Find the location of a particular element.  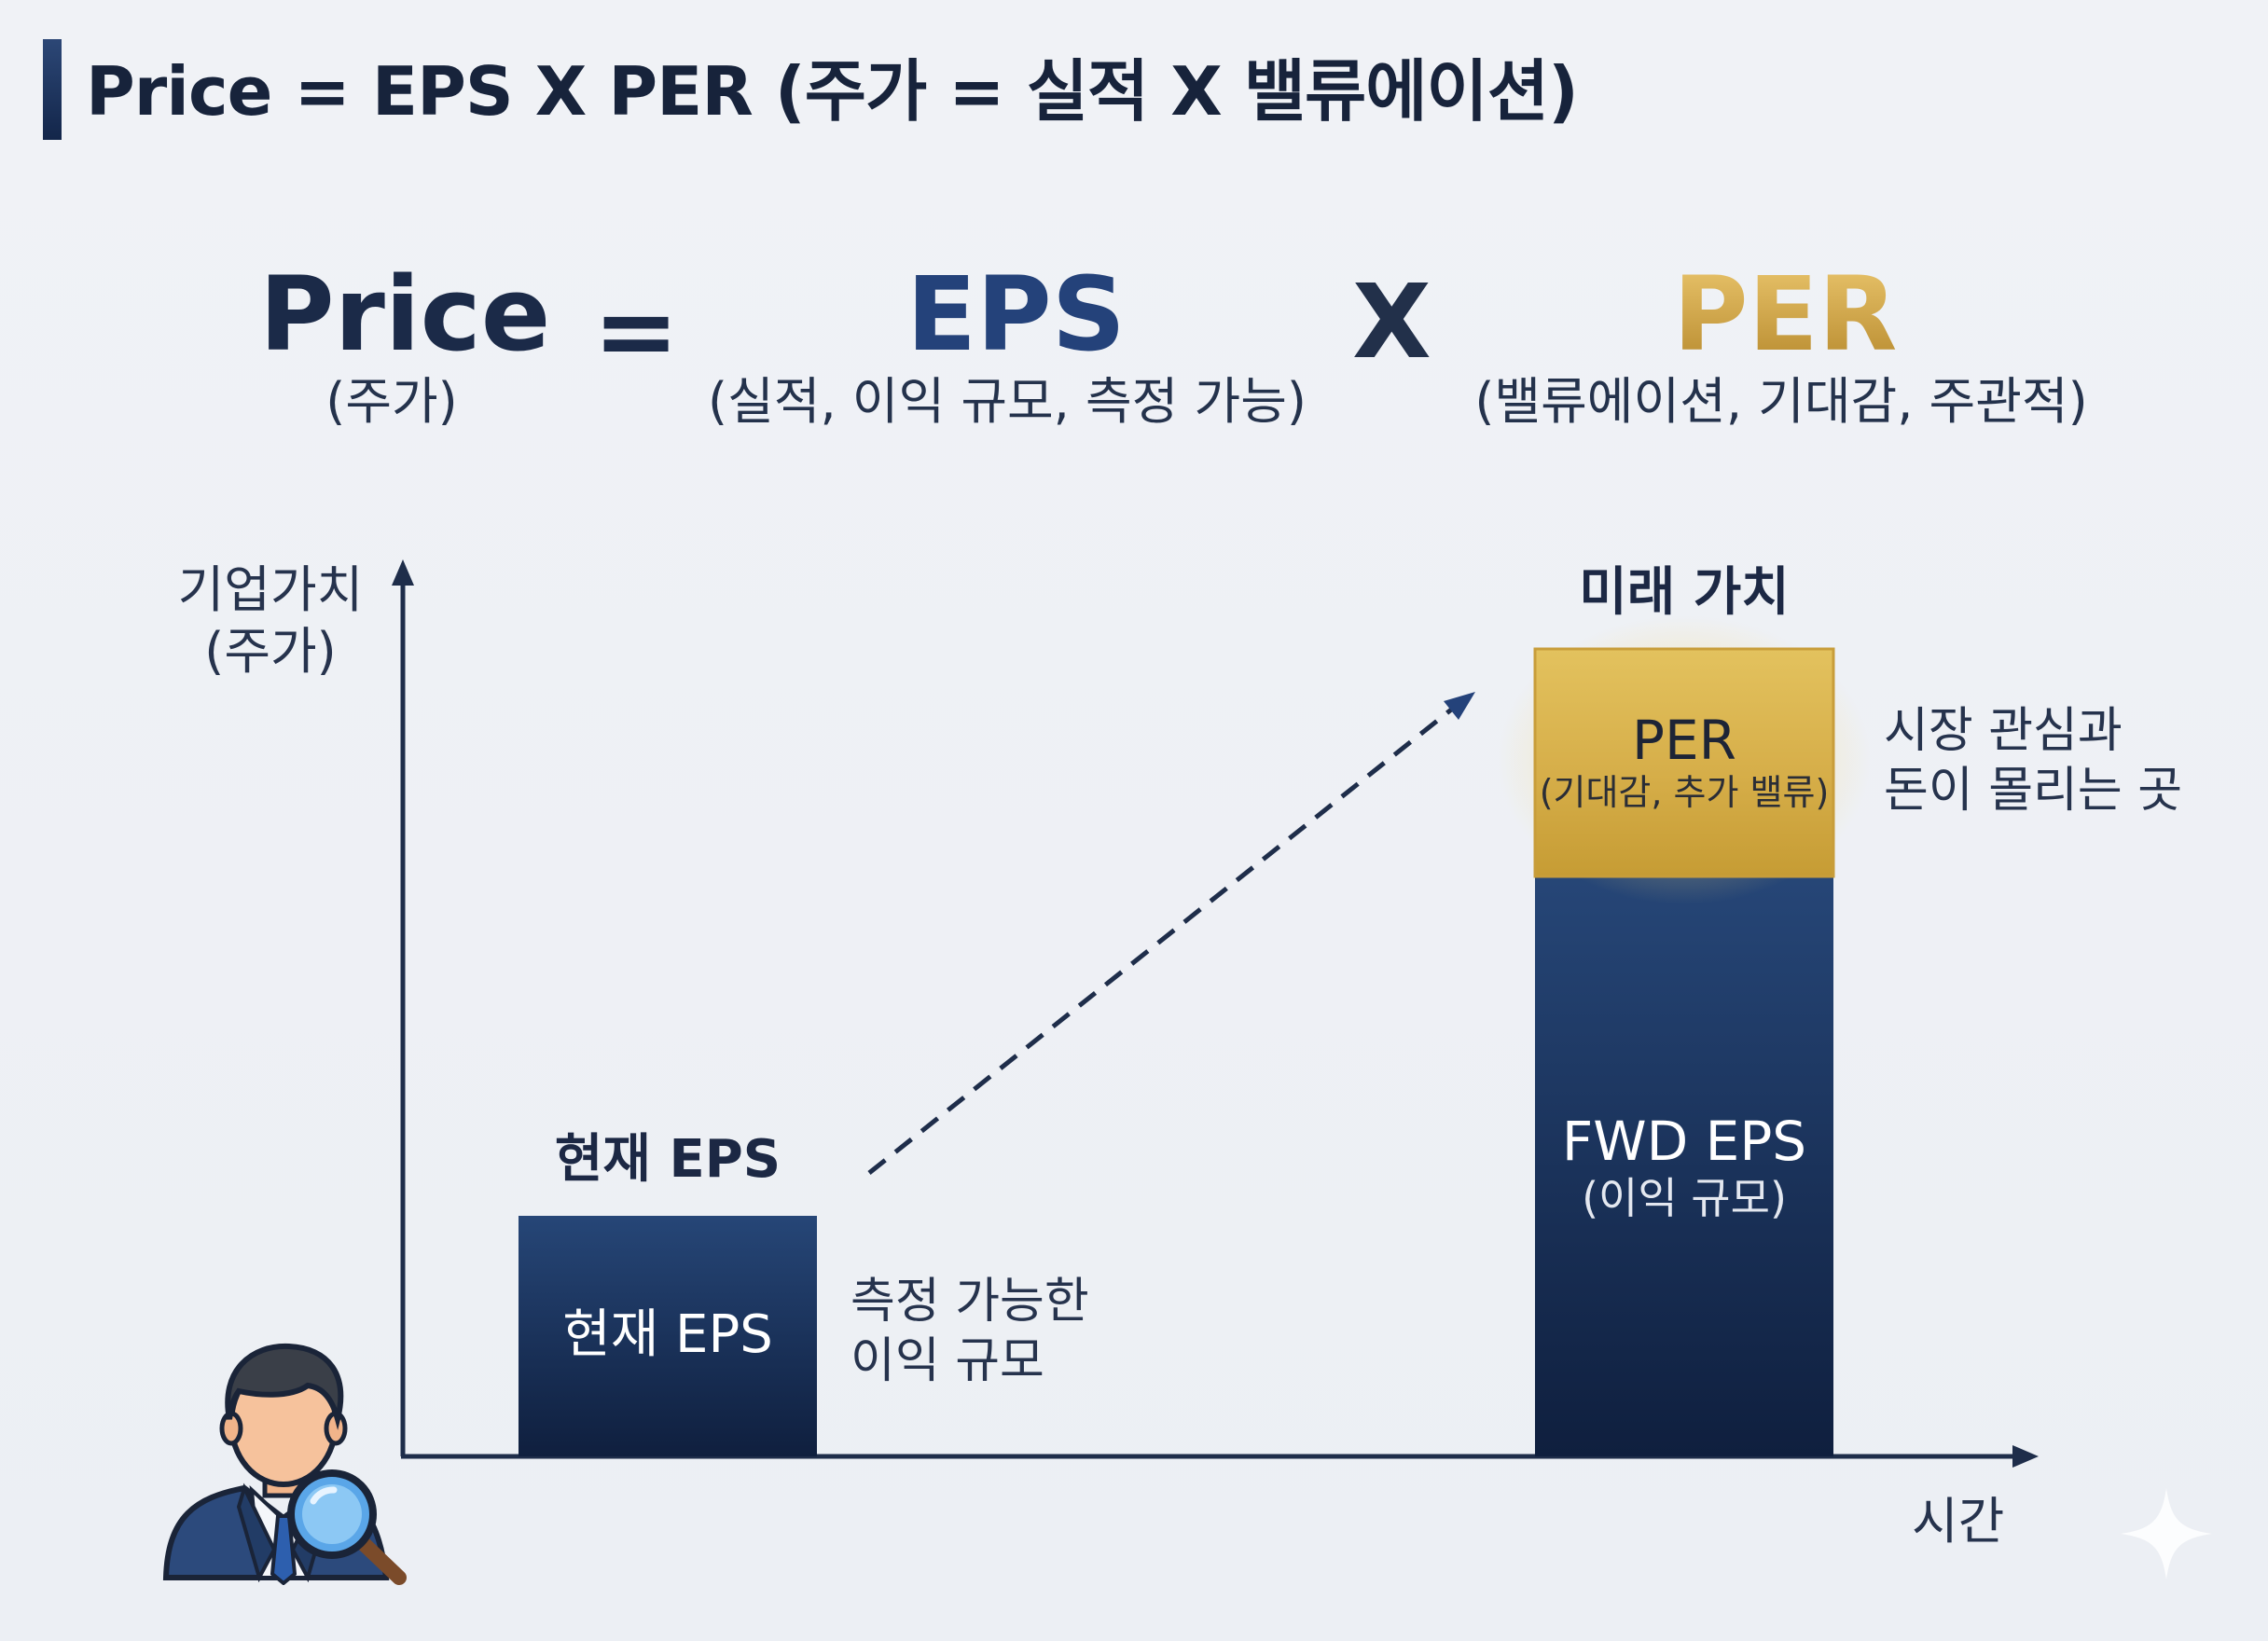

current-eps-title: 현재 EPS is located at coordinates (667, 1159).